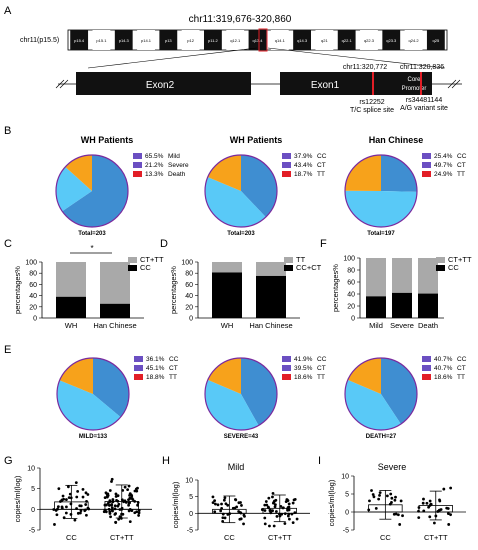  I want to click on bar-legend-label: CC, so click(453, 267).